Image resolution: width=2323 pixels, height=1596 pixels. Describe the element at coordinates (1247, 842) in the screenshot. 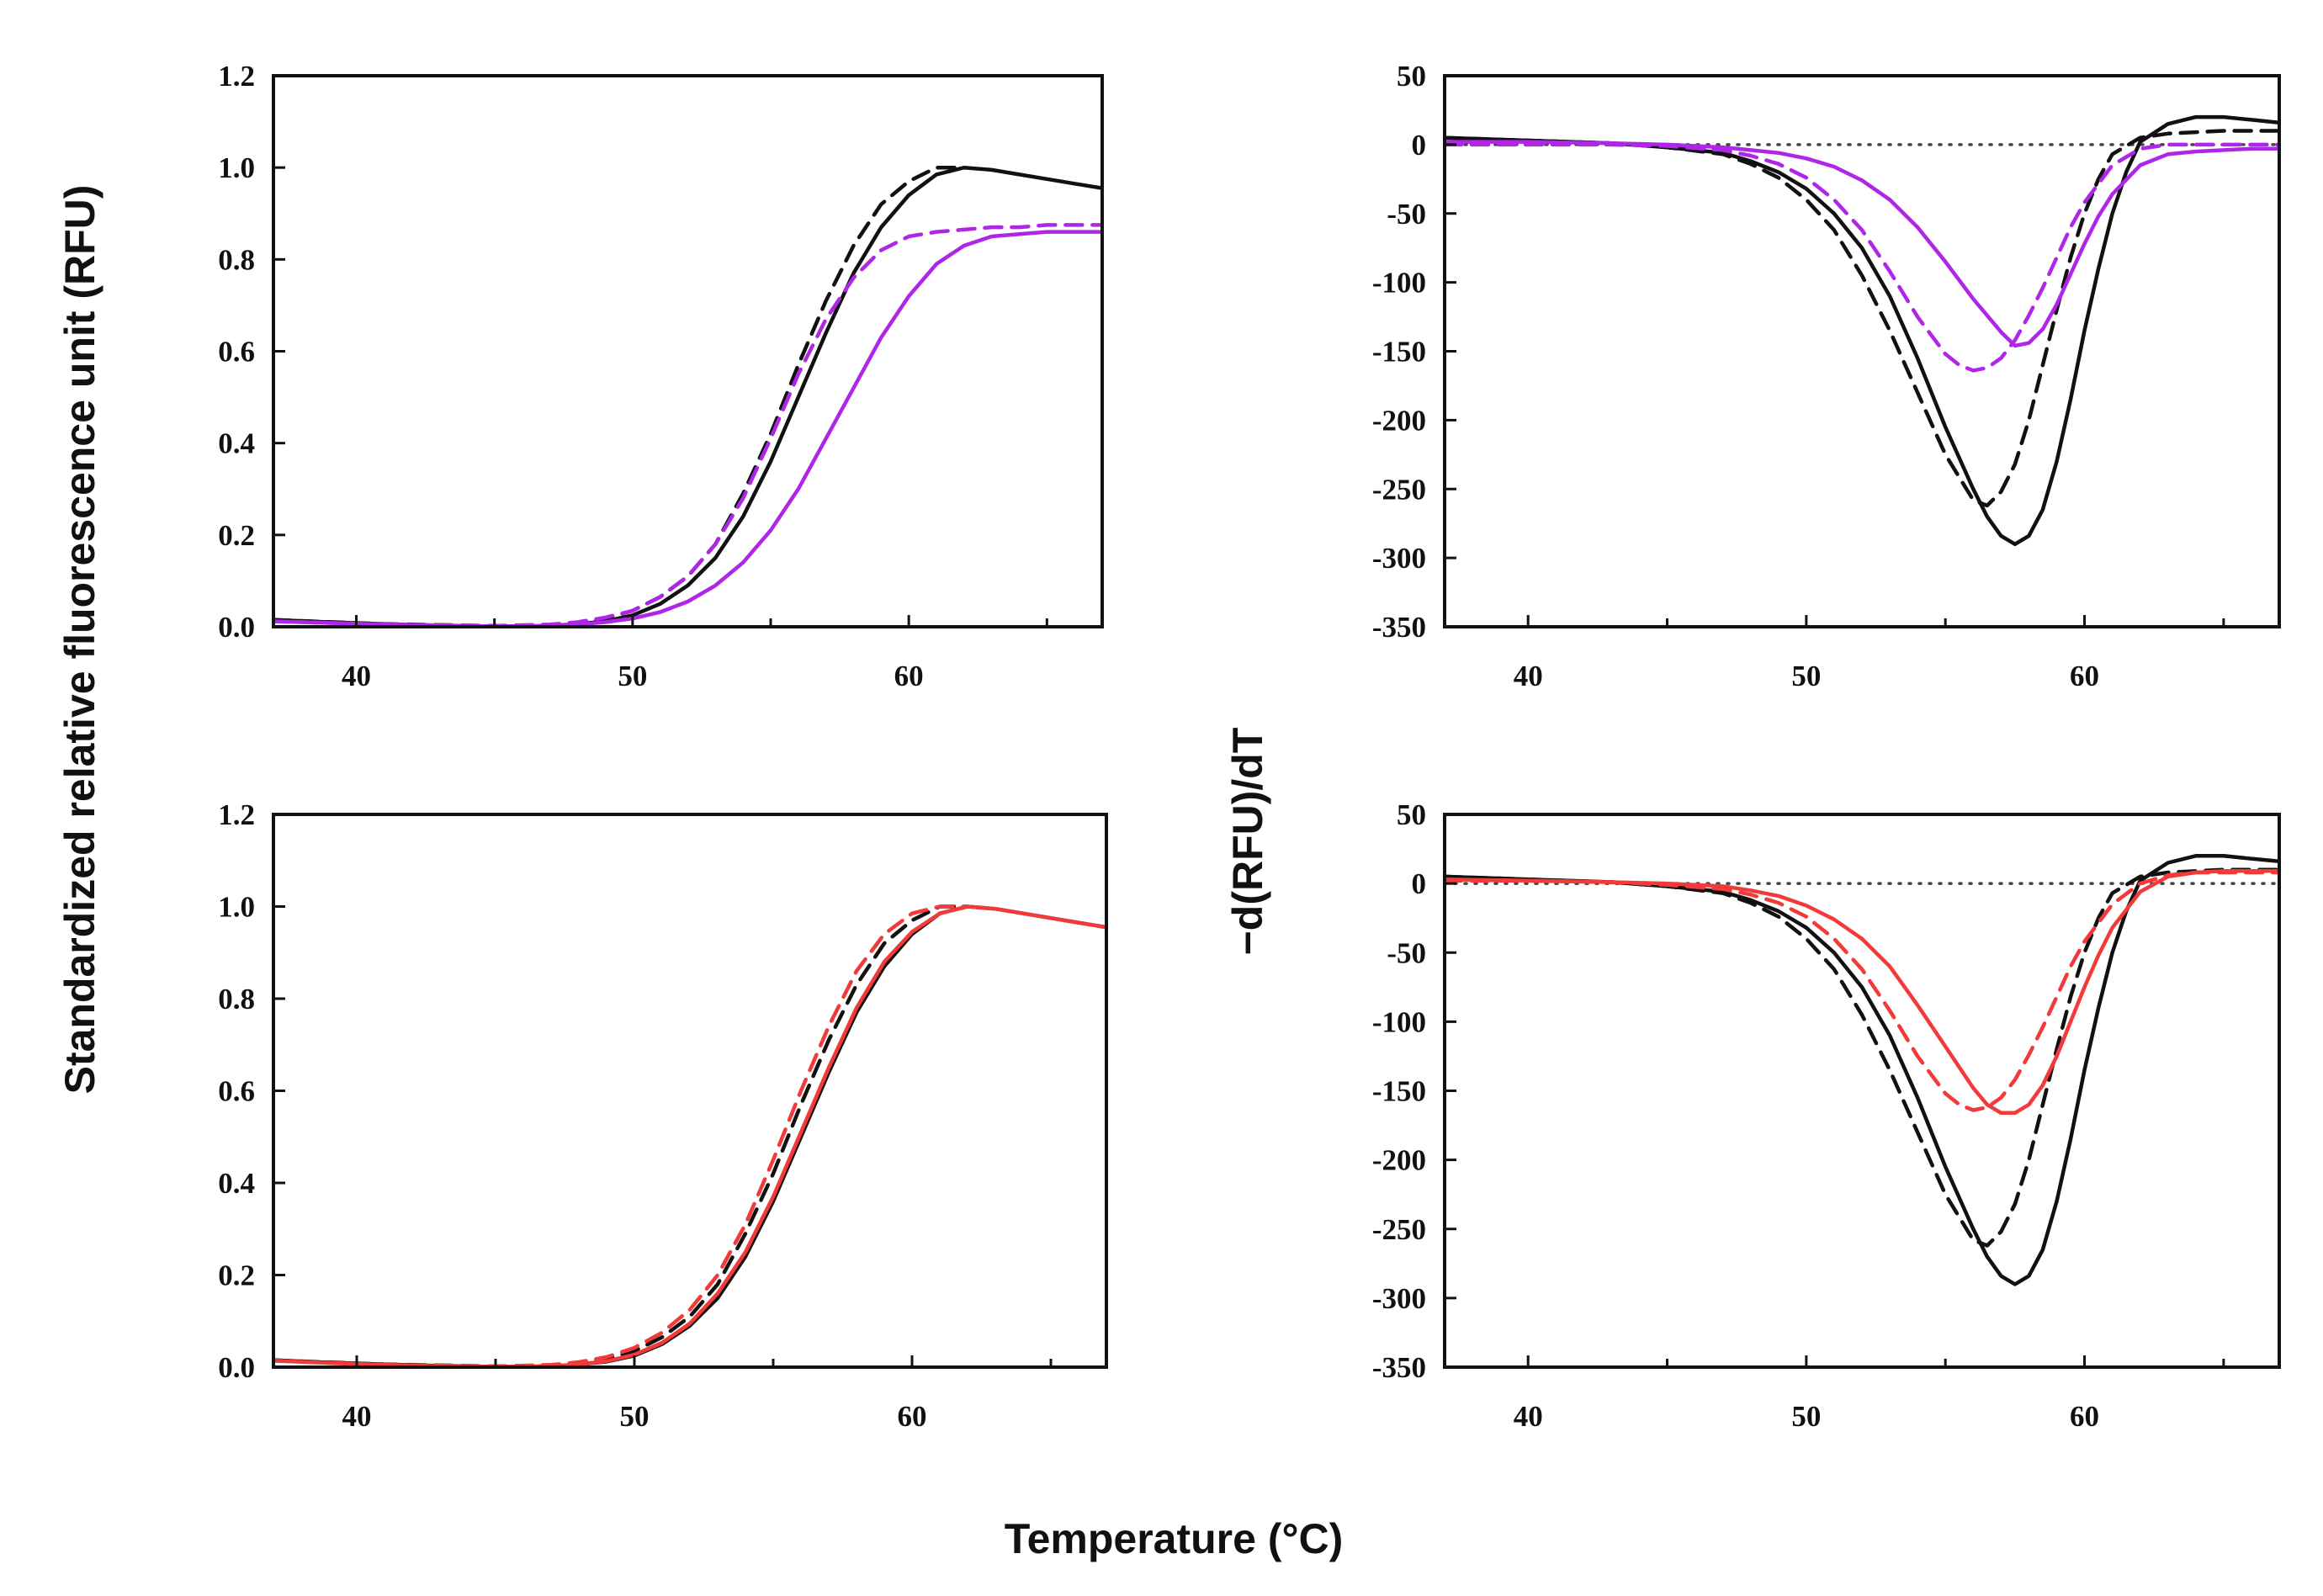

I see `y-axis-title-right: −d(RFU)/dT` at that location.